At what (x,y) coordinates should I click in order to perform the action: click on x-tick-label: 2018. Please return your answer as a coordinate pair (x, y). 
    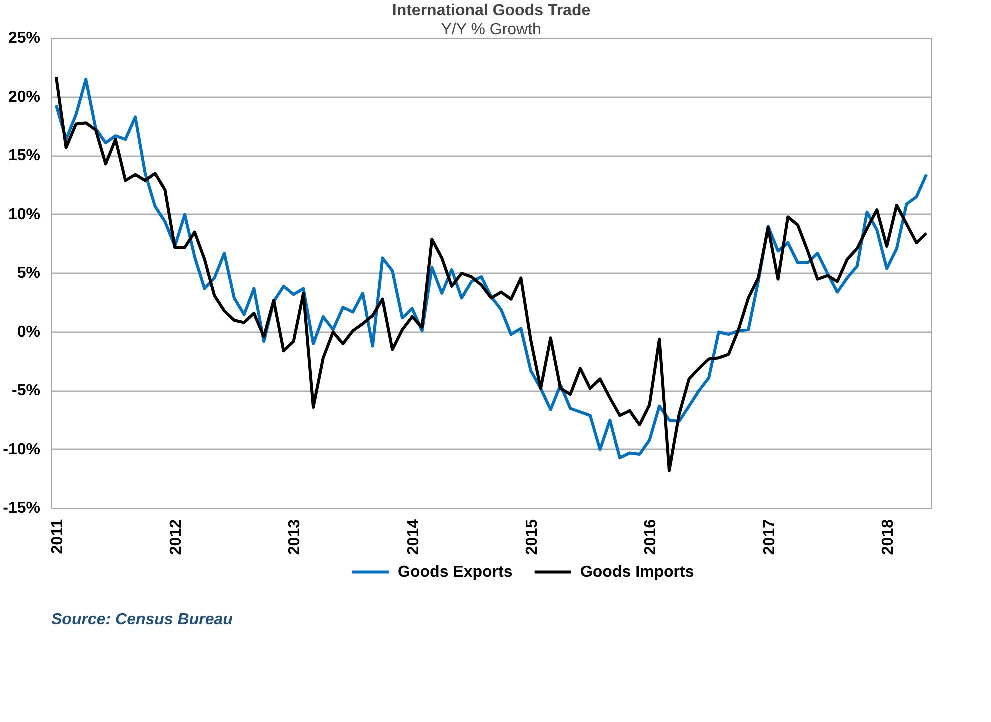
    Looking at the image, I should click on (889, 537).